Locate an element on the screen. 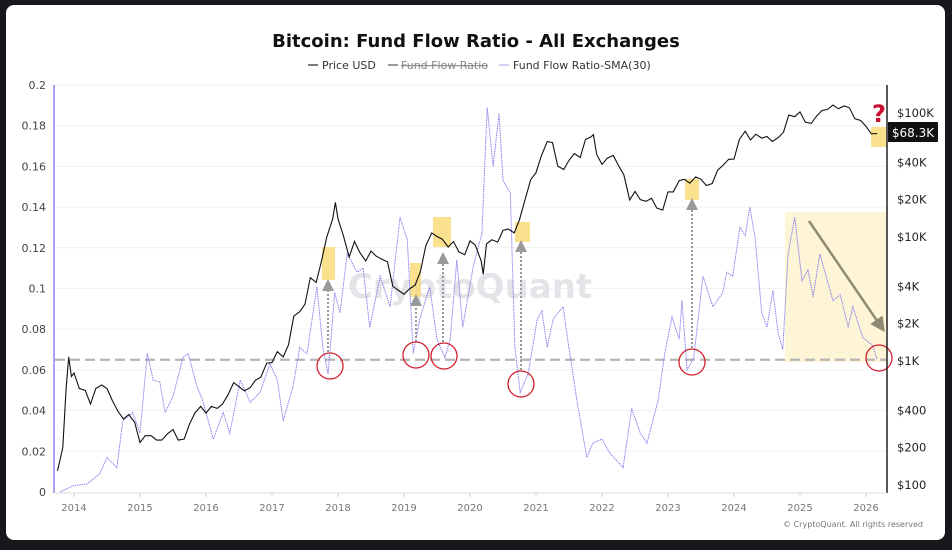 This screenshot has height=550, width=952. left-tick-label: 0.06 is located at coordinates (34, 370).